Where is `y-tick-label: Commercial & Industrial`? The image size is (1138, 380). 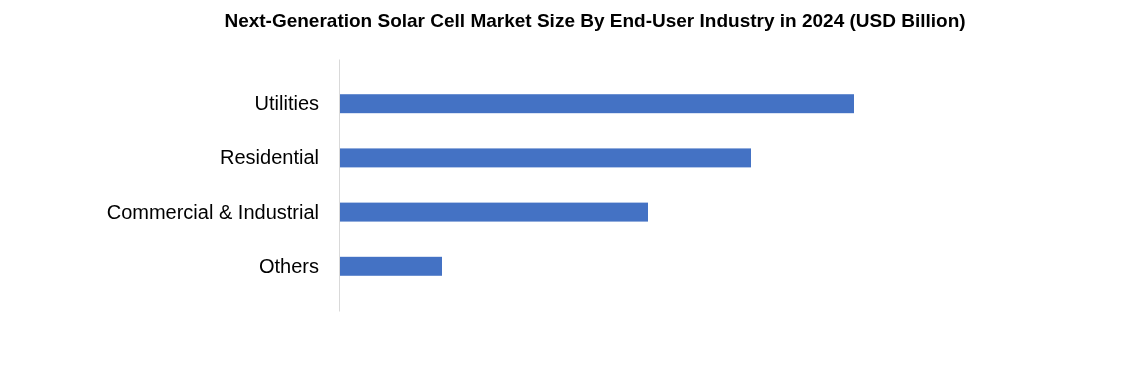 y-tick-label: Commercial & Industrial is located at coordinates (212, 211).